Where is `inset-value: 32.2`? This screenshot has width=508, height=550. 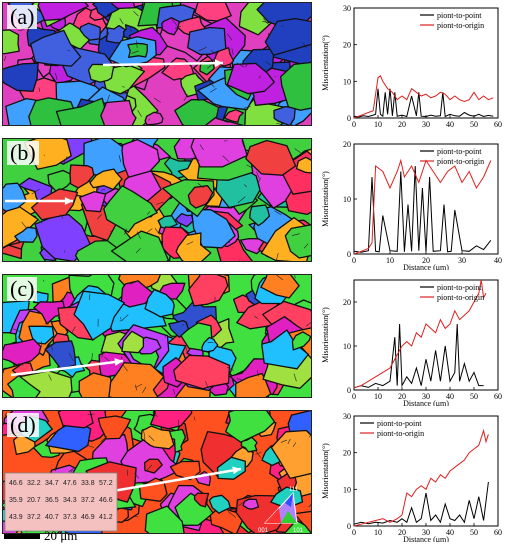 inset-value: 32.2 is located at coordinates (34, 483).